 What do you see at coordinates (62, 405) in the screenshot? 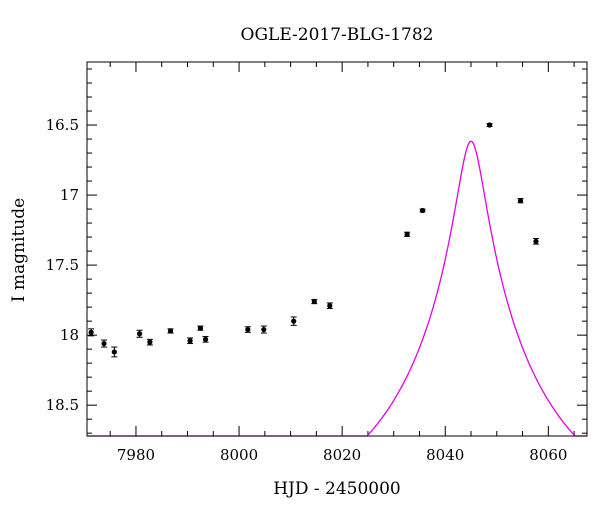
I see `y-tick-label: 18.5` at bounding box center [62, 405].